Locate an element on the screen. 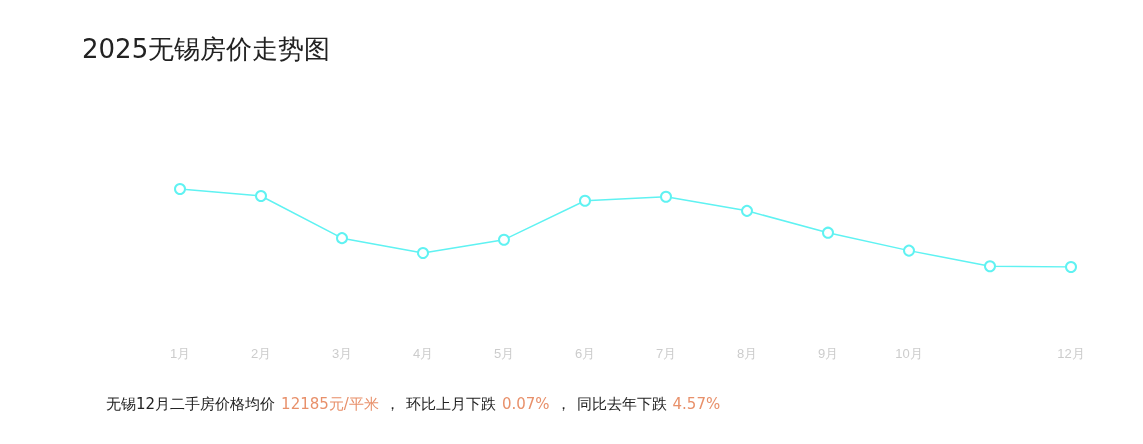  text: 4.57% is located at coordinates (696, 404).